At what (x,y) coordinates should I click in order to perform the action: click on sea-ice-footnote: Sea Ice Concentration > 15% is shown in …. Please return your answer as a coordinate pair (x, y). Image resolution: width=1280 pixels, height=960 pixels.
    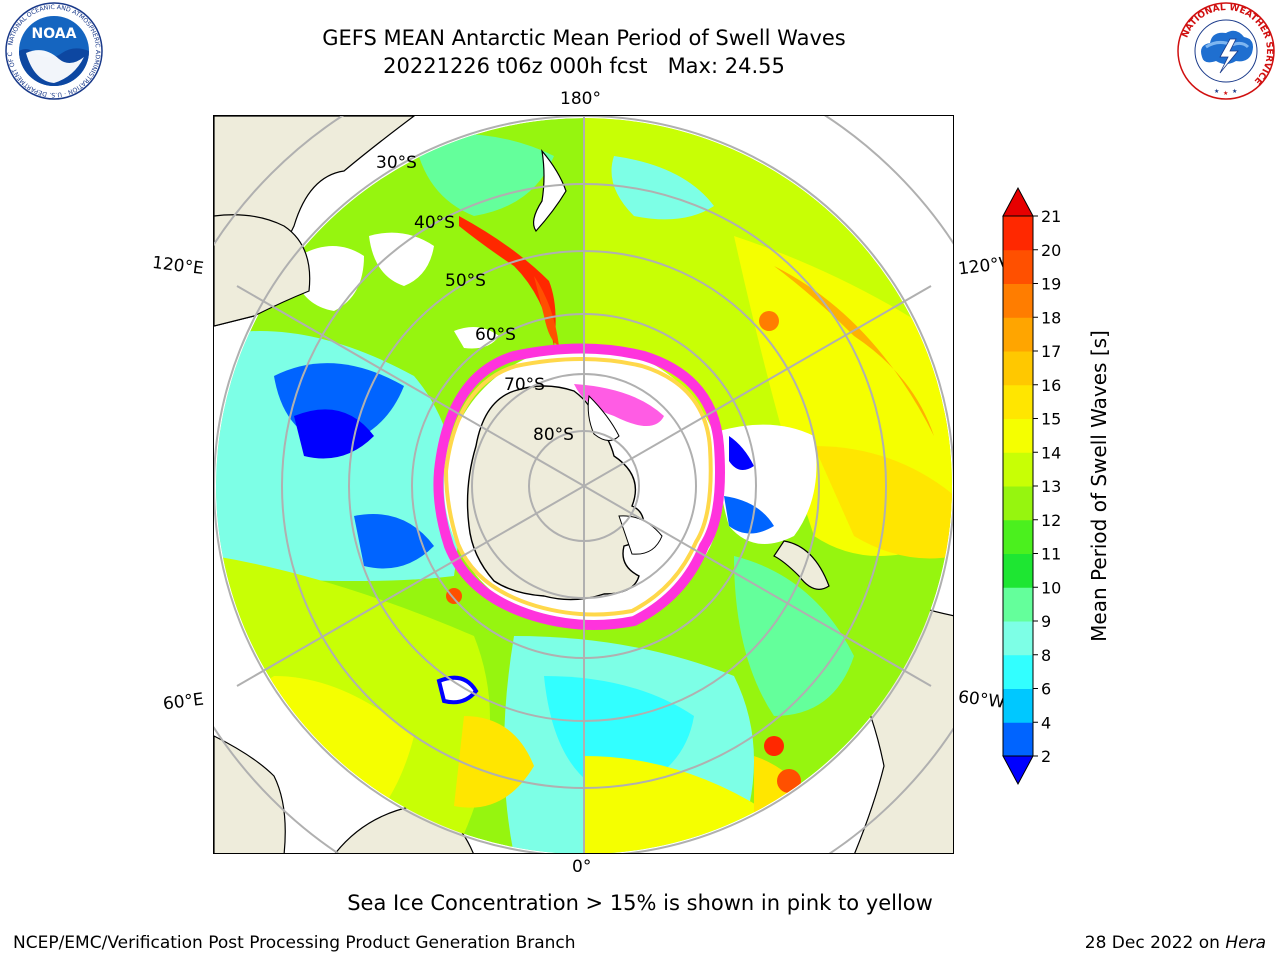
    Looking at the image, I should click on (640, 903).